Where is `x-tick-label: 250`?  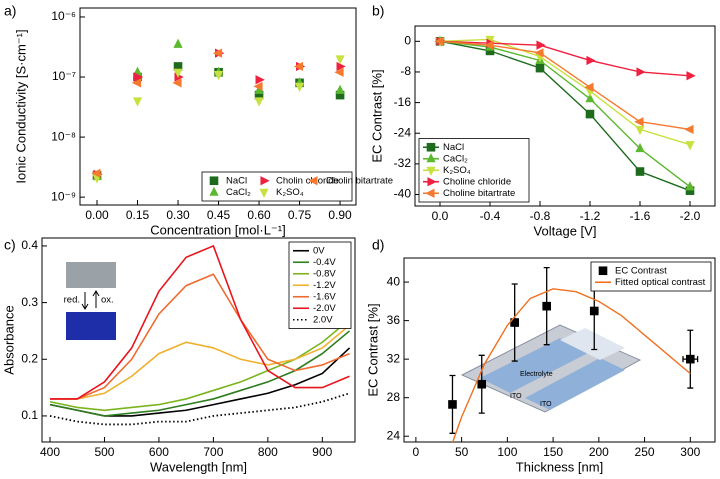 x-tick-label: 250 is located at coordinates (645, 452).